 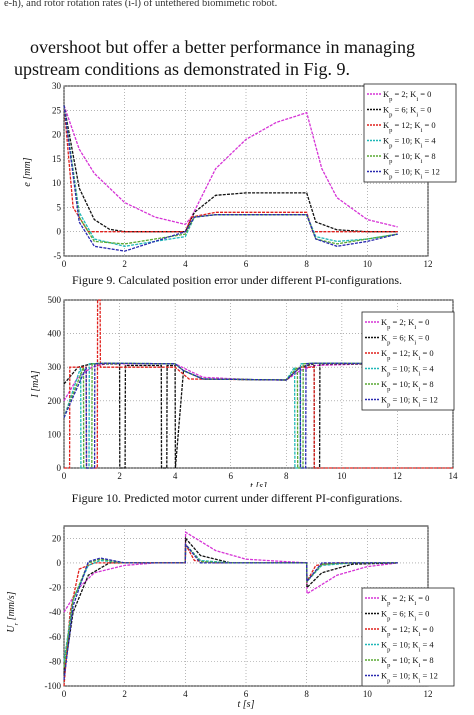 What do you see at coordinates (55, 637) in the screenshot?
I see `y-tick-label: -60` at bounding box center [55, 637].